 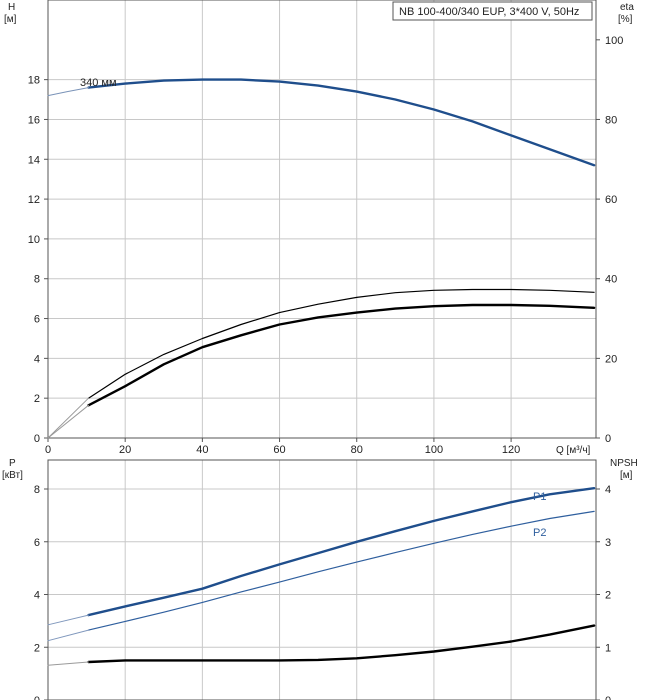 I want to click on left-tick-label: 12, so click(x=34, y=200).